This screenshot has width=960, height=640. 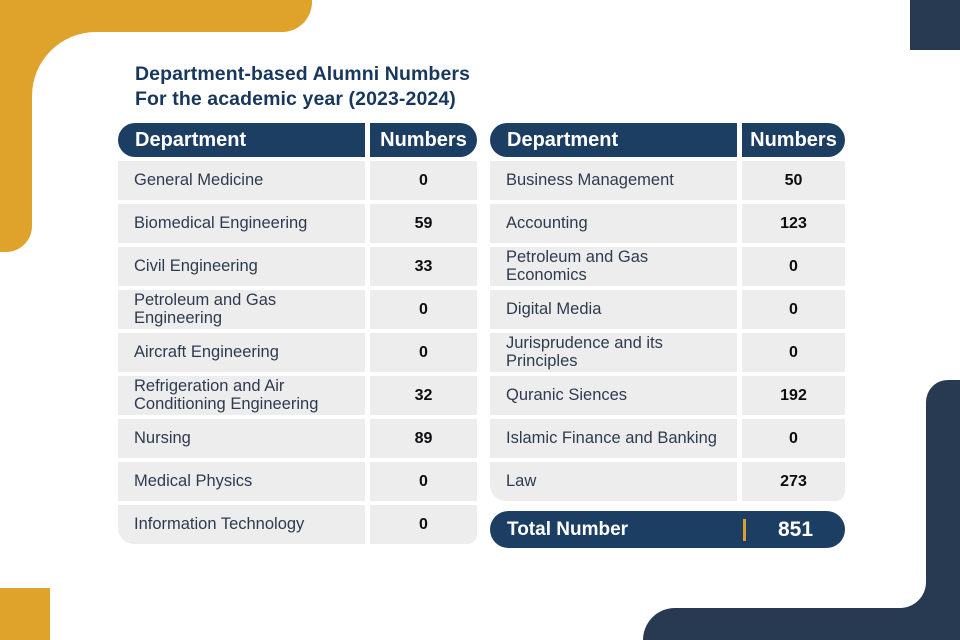 I want to click on table-row: Islamic Finance and Banking 0, so click(x=667, y=438).